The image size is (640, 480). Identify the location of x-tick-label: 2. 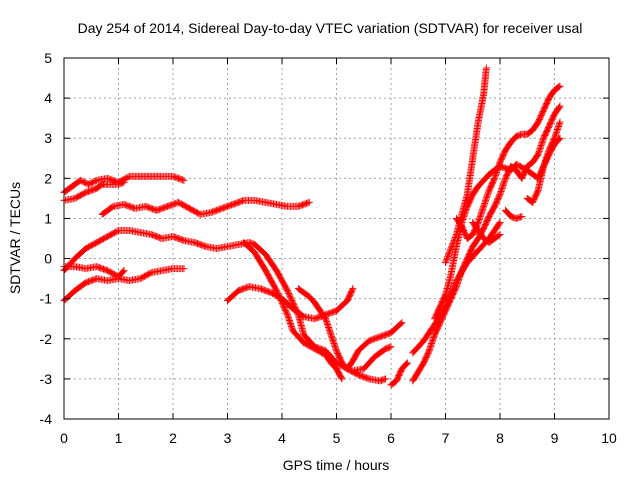
(173, 438).